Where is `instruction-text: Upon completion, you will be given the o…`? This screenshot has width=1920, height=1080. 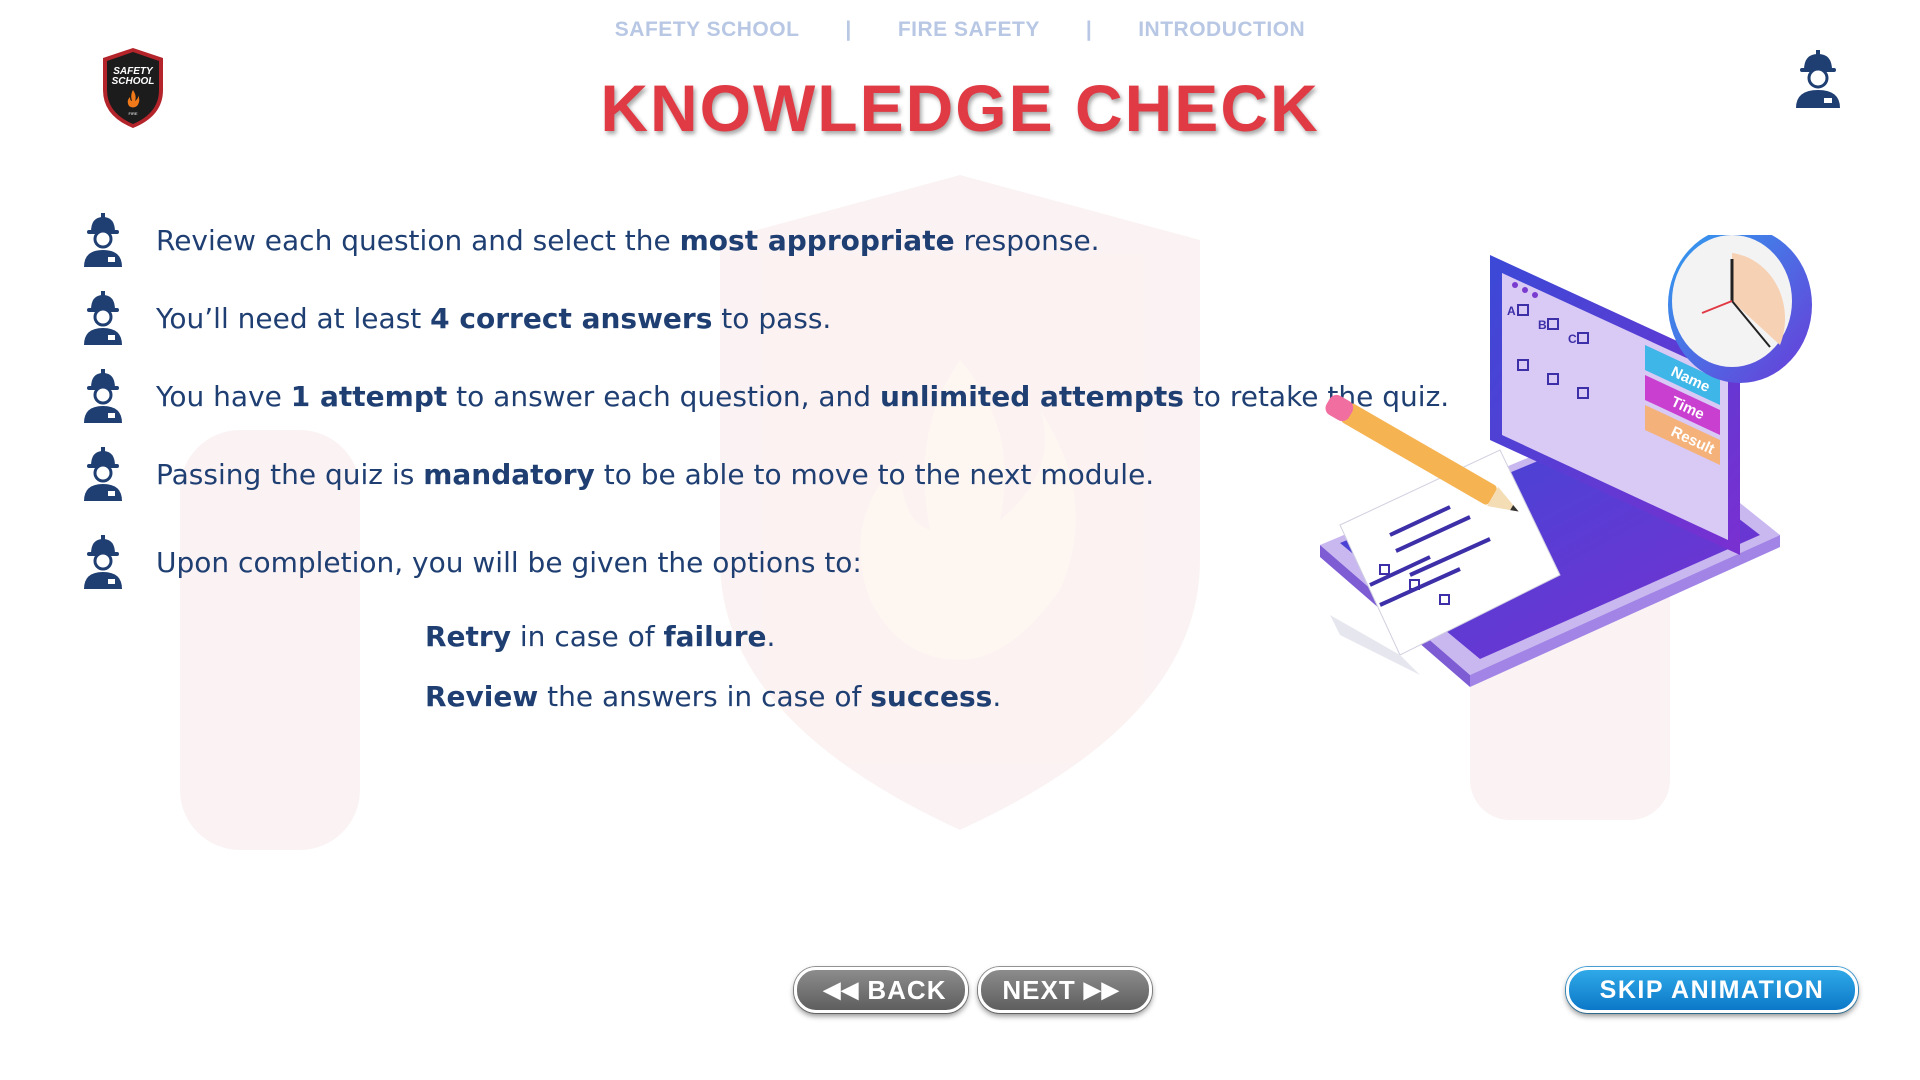
instruction-text: Upon completion, you will be given the o… is located at coordinates (509, 562).